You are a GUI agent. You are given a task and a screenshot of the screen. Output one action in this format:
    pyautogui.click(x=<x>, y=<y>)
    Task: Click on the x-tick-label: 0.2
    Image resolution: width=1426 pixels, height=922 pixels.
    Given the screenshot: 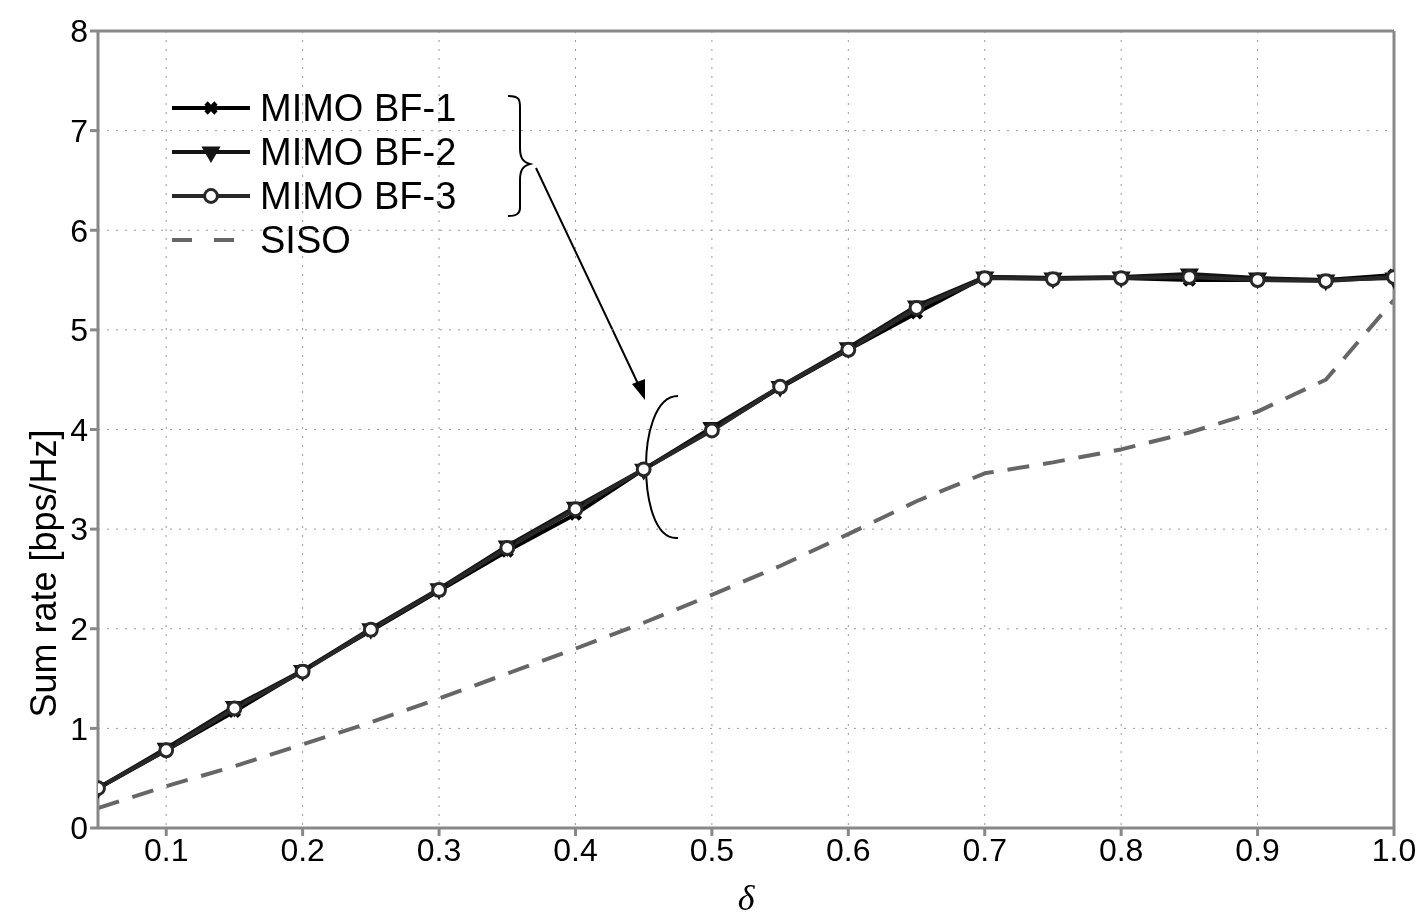 What is the action you would take?
    pyautogui.click(x=302, y=849)
    